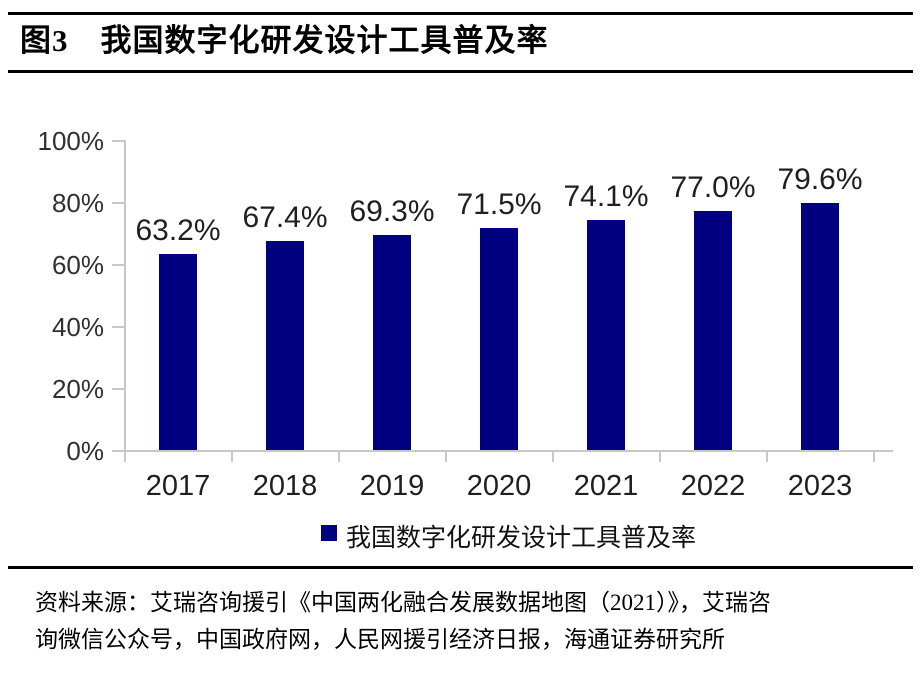  I want to click on bar-value-label: 67.4%, so click(285, 217).